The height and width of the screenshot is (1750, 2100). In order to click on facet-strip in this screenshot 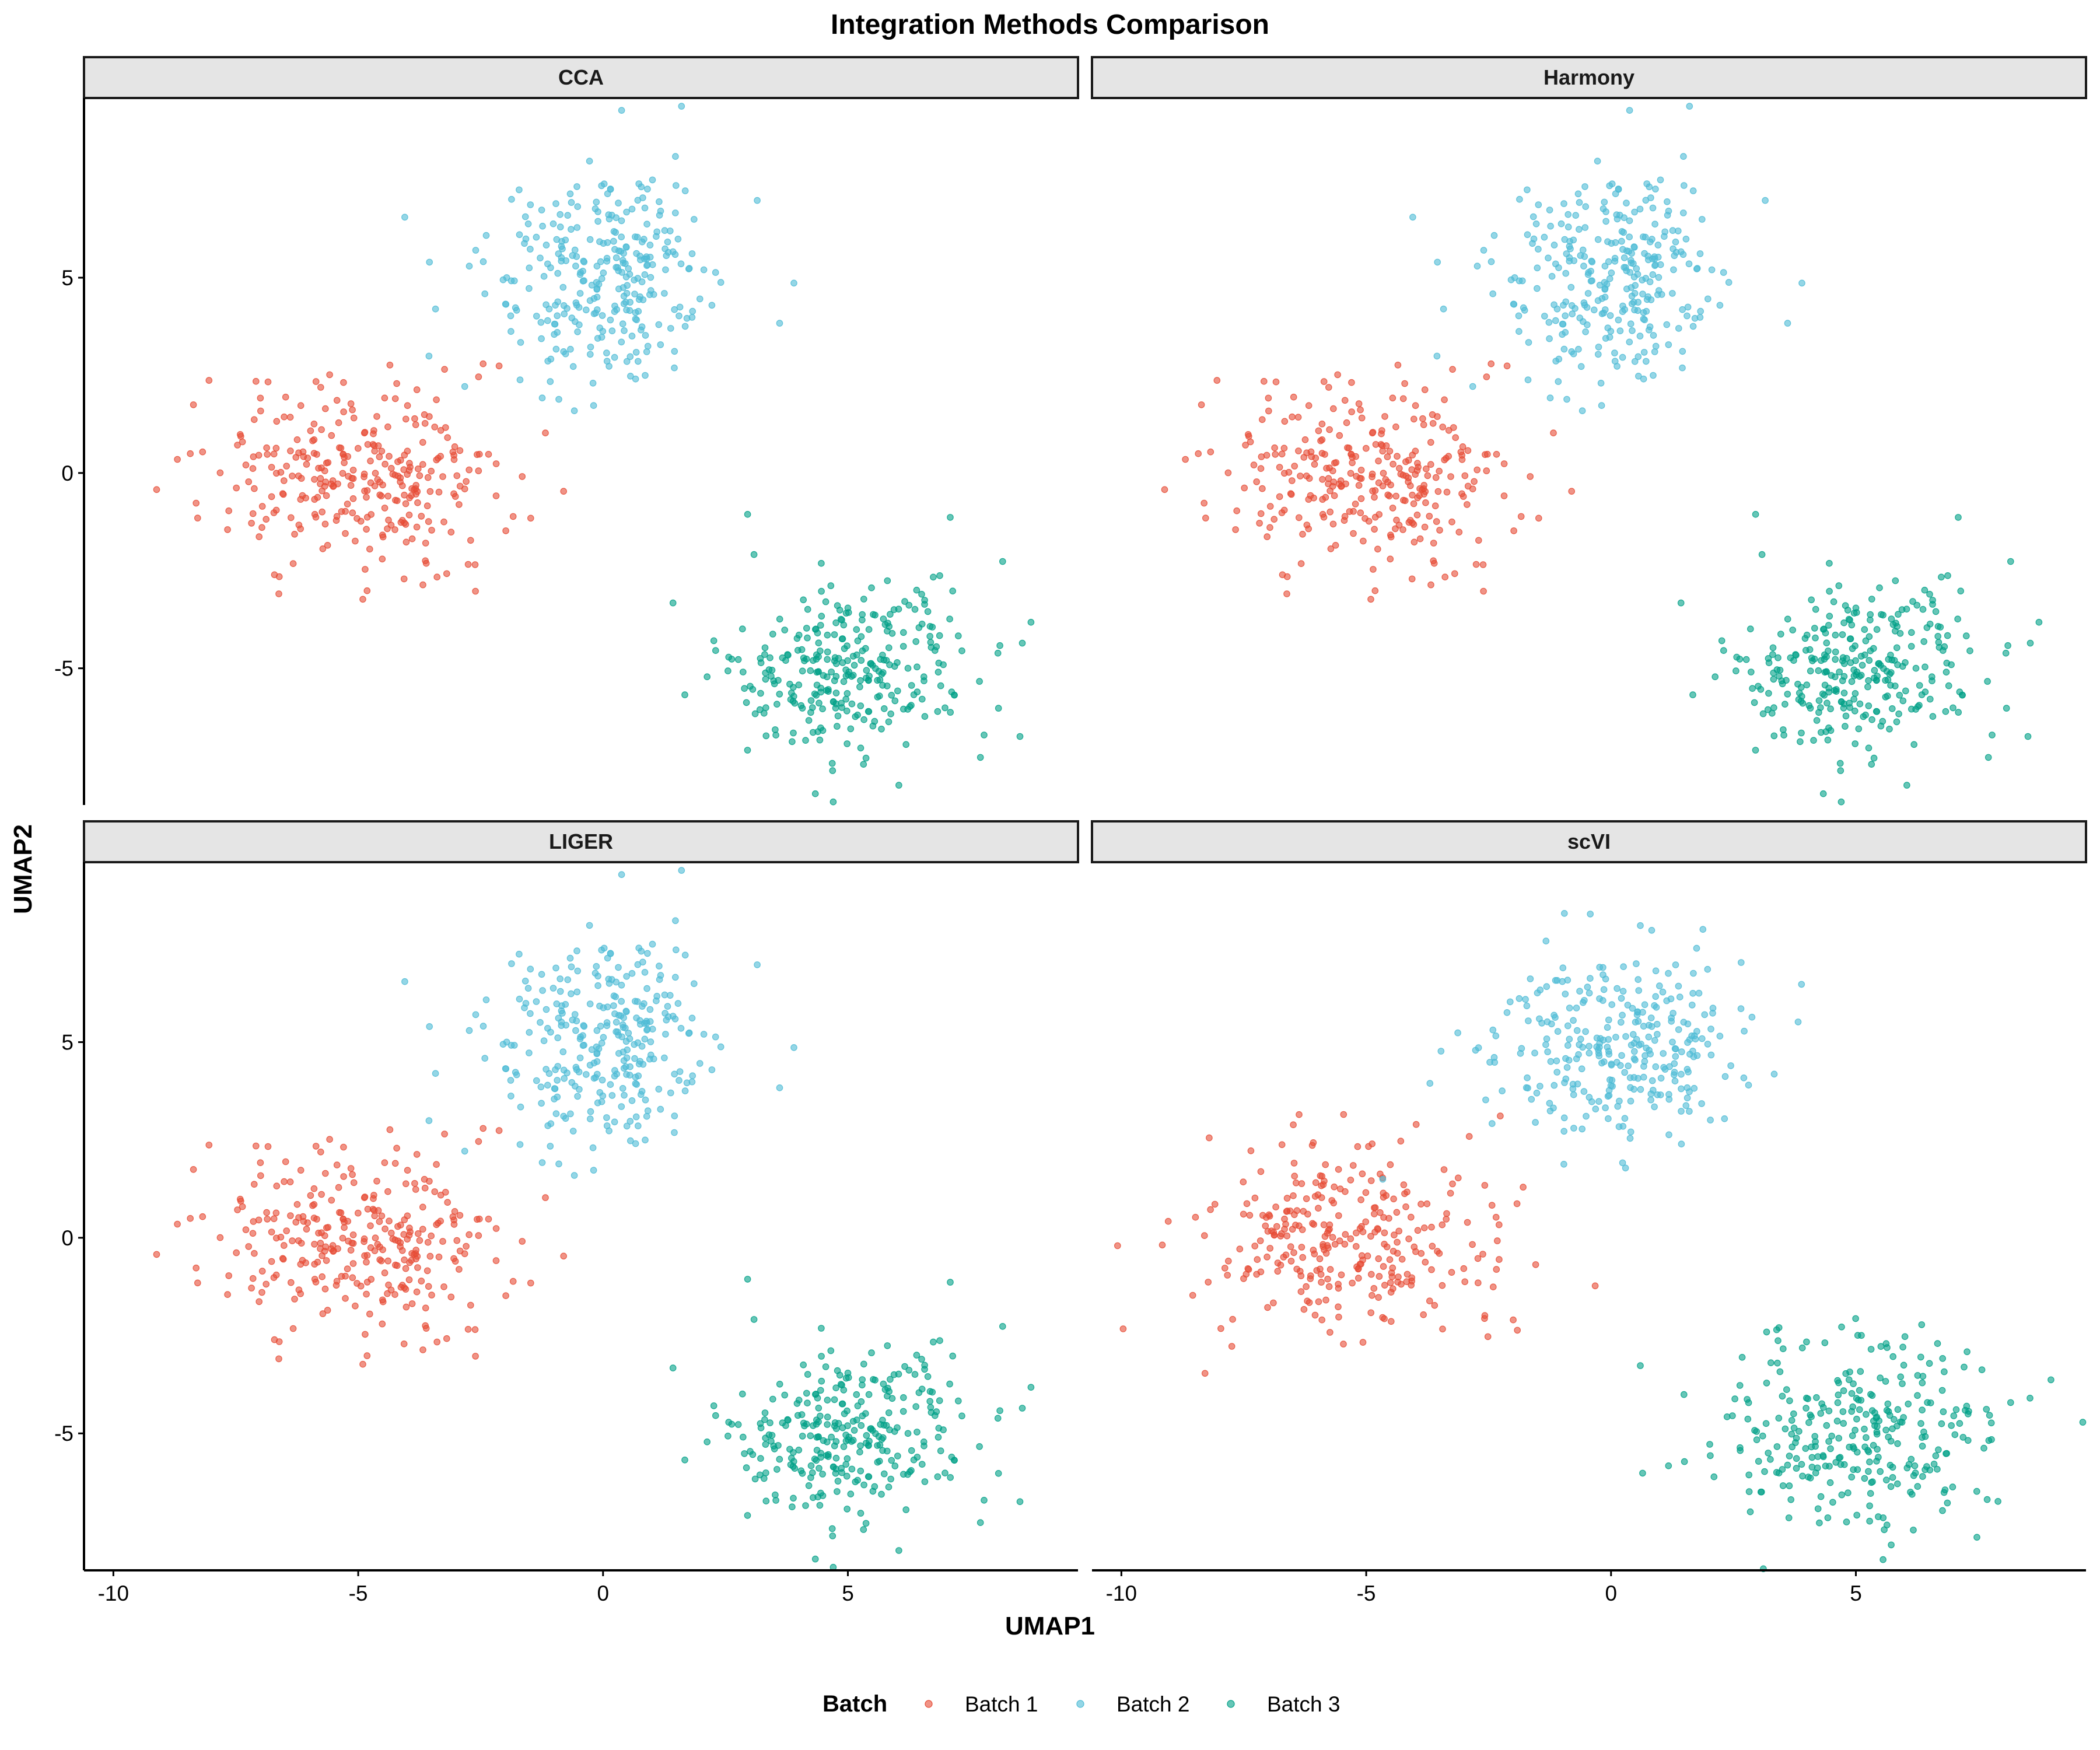, I will do `click(581, 78)`.